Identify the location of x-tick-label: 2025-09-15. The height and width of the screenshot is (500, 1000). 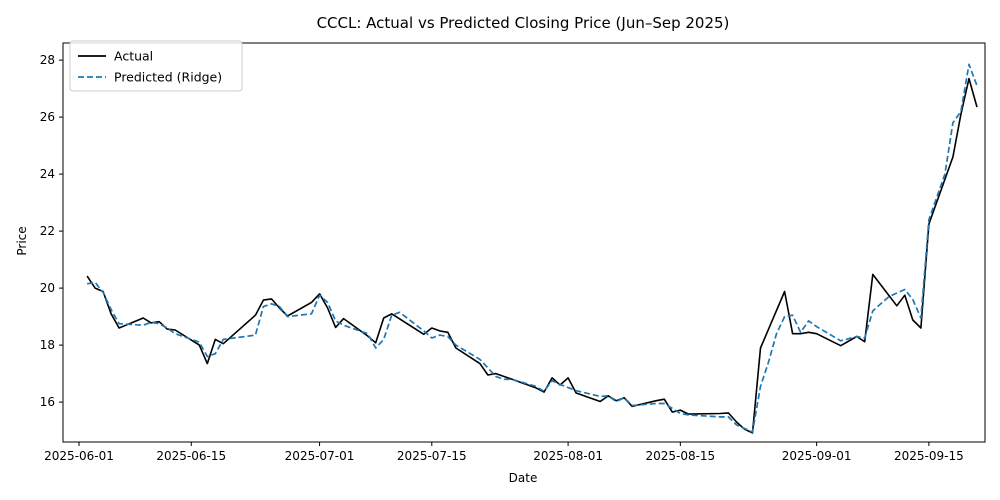
(929, 456).